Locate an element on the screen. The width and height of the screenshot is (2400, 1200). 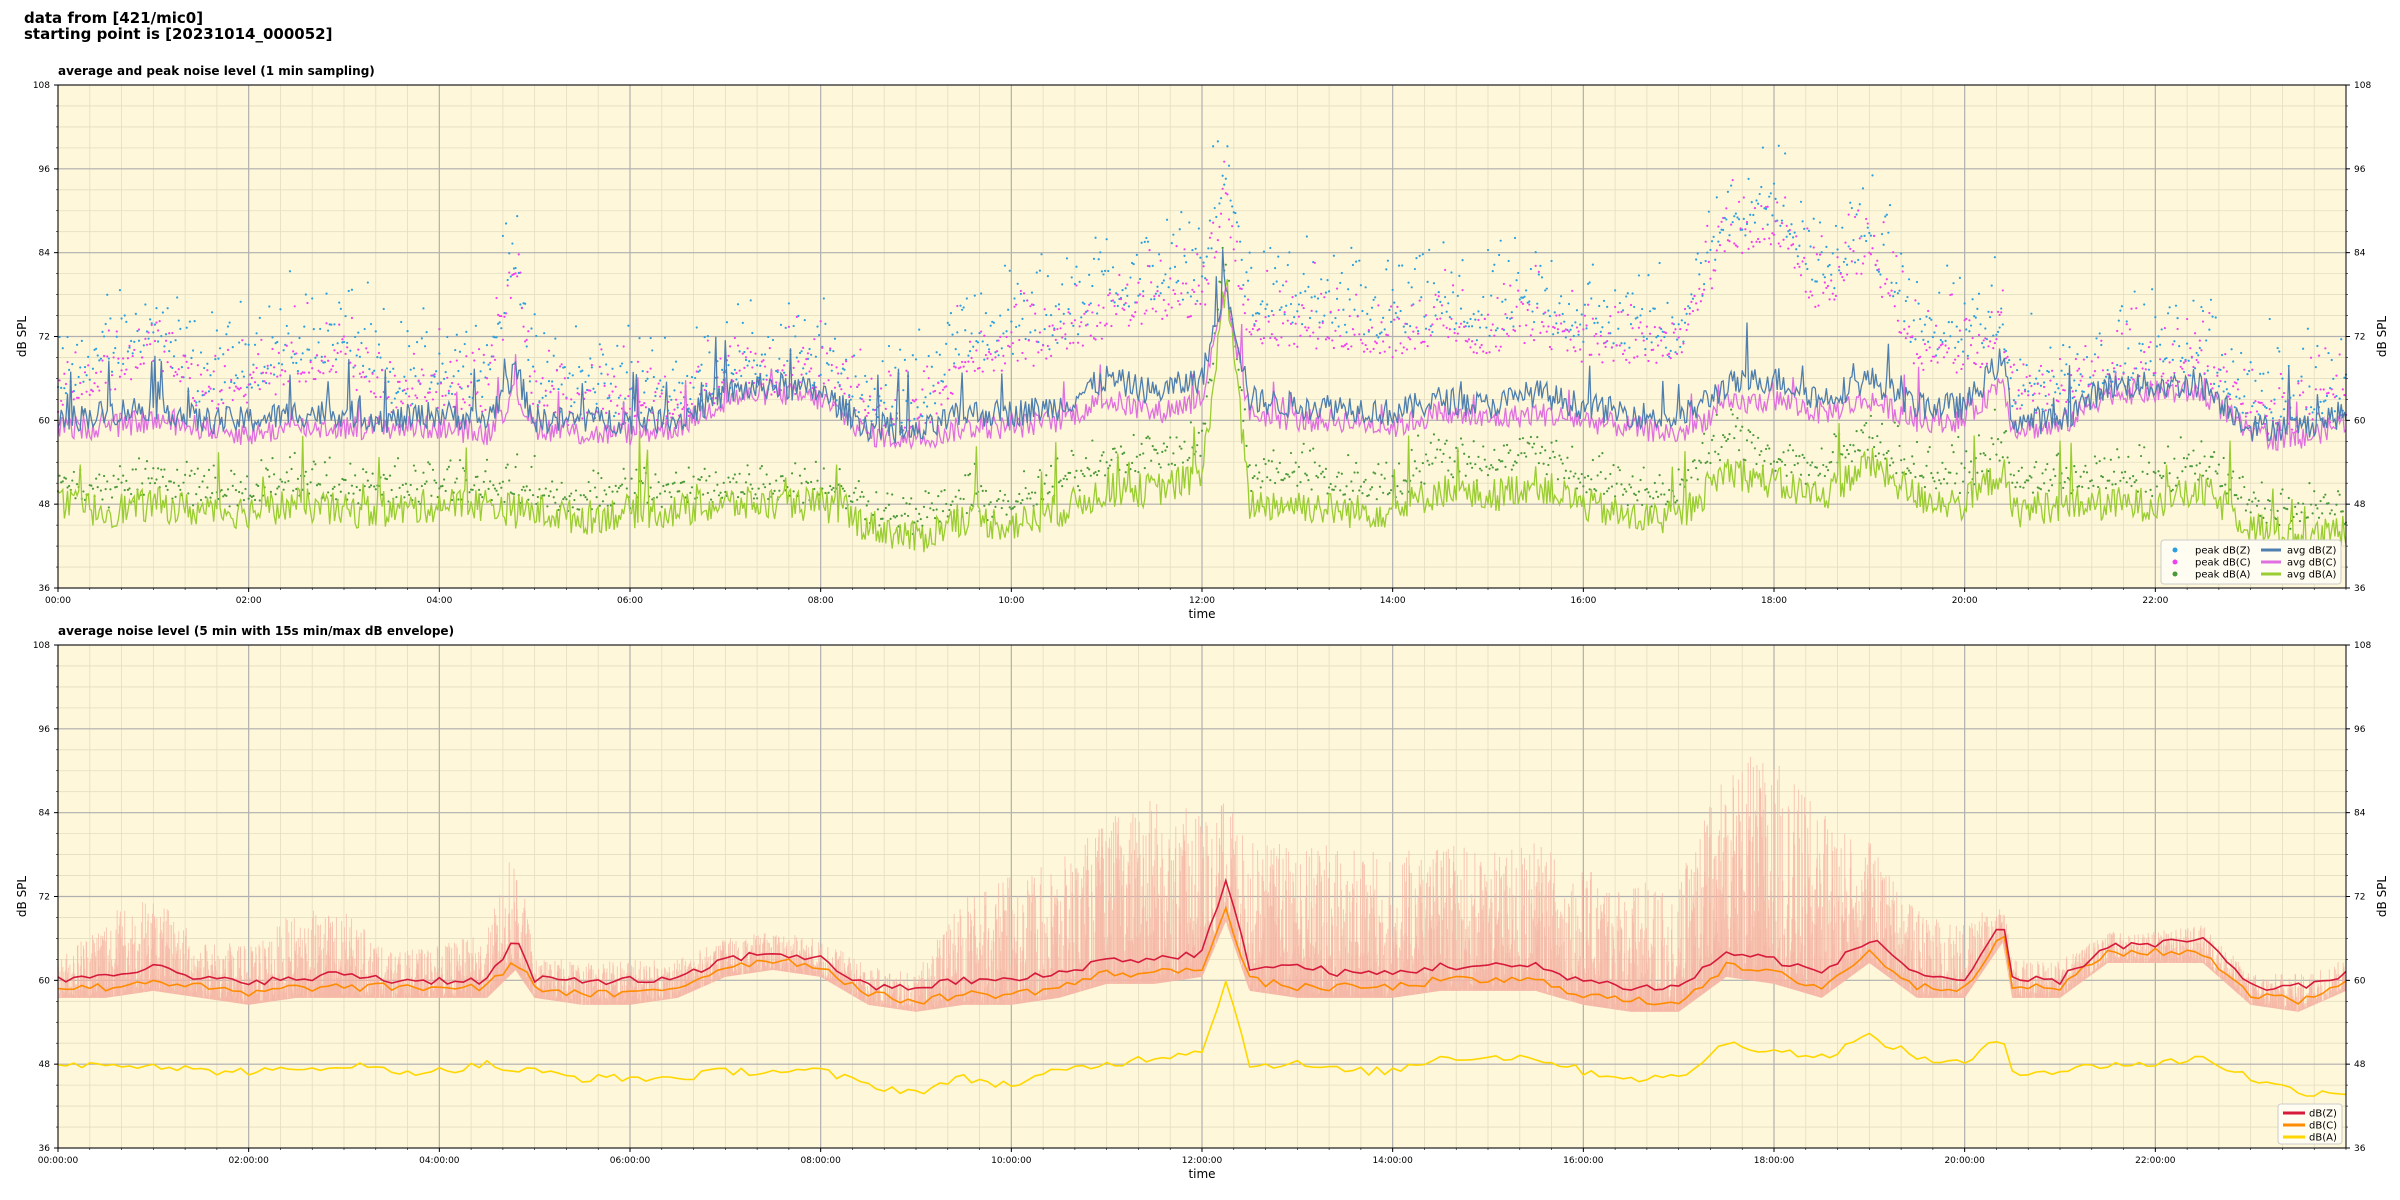
y-tick-label-right: 48 is located at coordinates (2360, 505).